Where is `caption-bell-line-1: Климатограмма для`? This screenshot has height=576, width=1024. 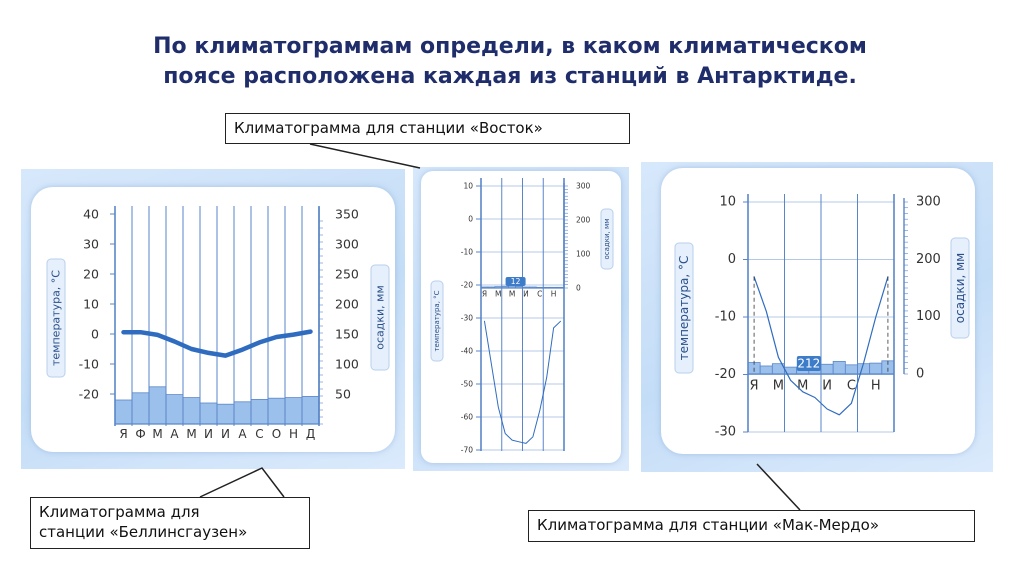 caption-bell-line-1: Климатограмма для is located at coordinates (119, 512).